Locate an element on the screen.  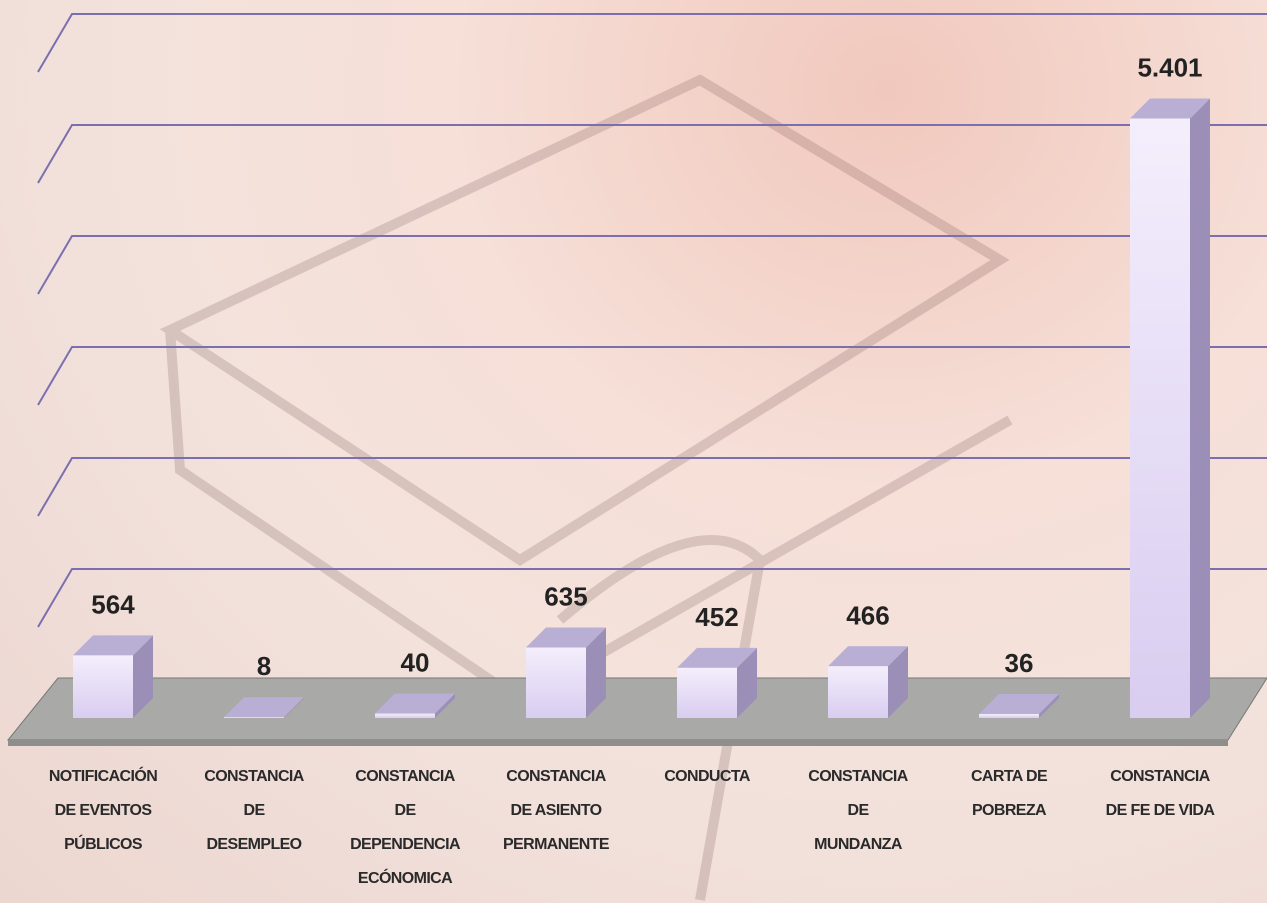
value-label: 5.401 is located at coordinates (1169, 67).